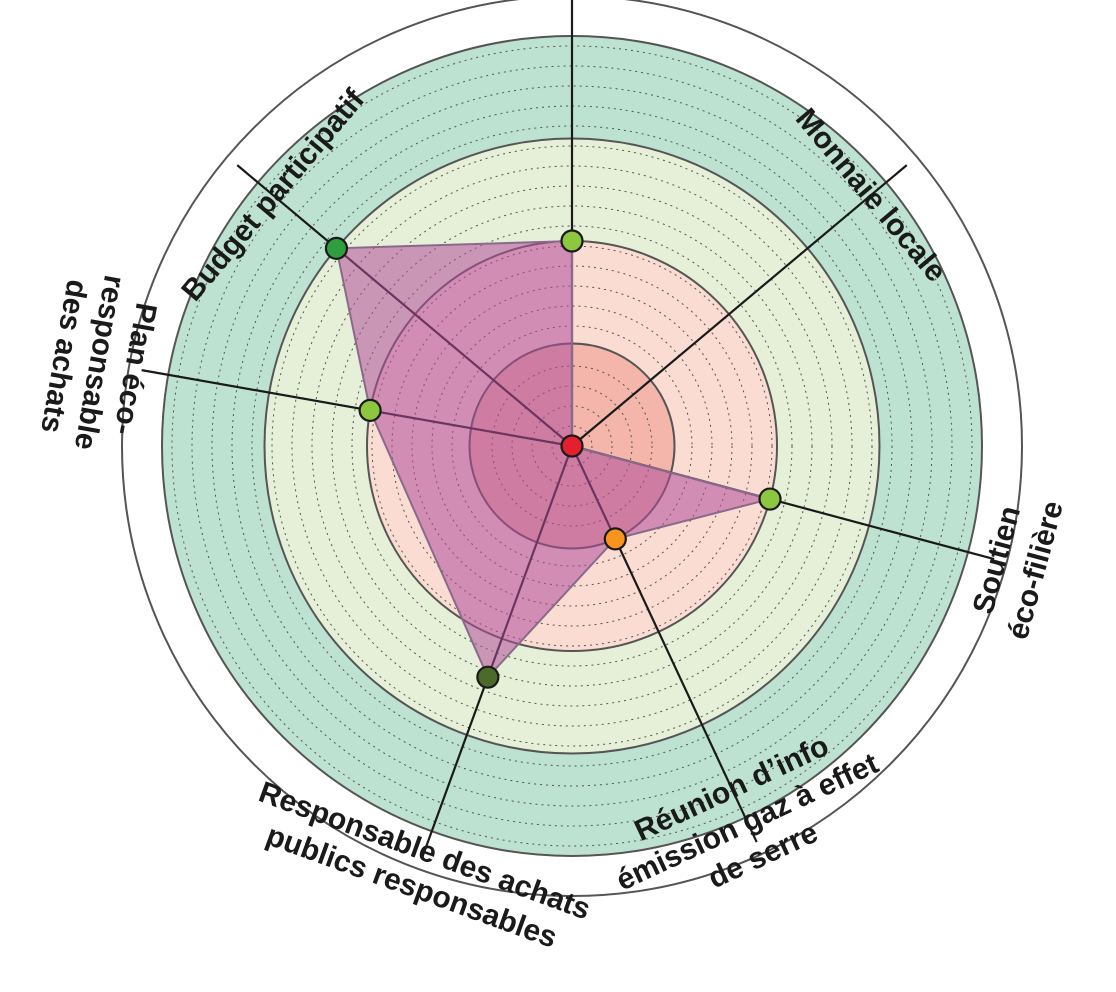 This screenshot has width=1116, height=992. What do you see at coordinates (615, 539) in the screenshot?
I see `marker-reunion-info` at bounding box center [615, 539].